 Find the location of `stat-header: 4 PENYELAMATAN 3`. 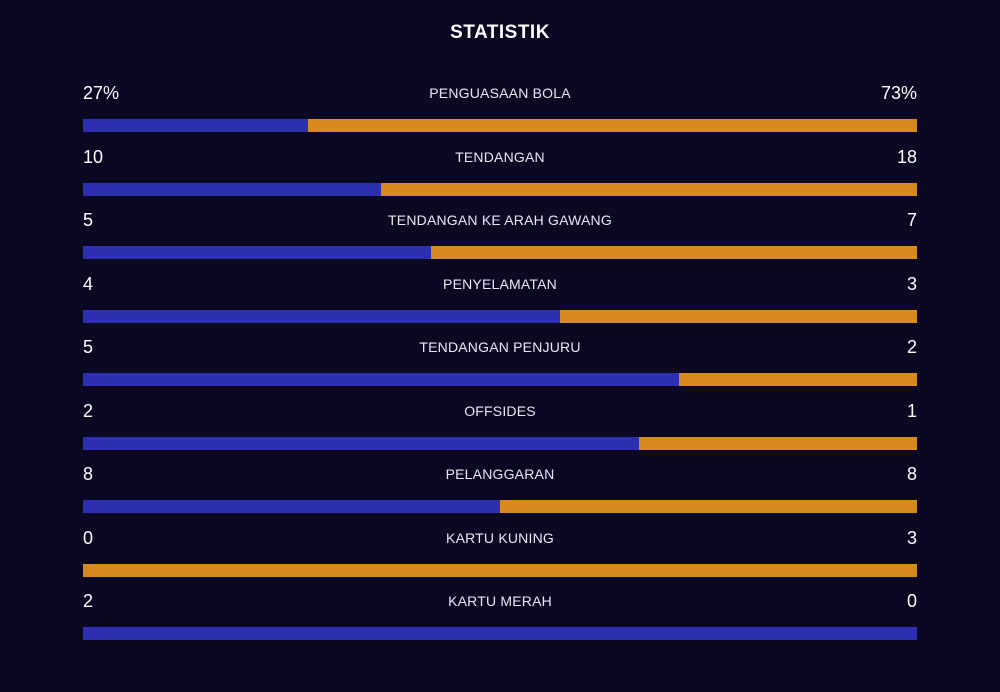

stat-header: 4 PENYELAMATAN 3 is located at coordinates (500, 284).